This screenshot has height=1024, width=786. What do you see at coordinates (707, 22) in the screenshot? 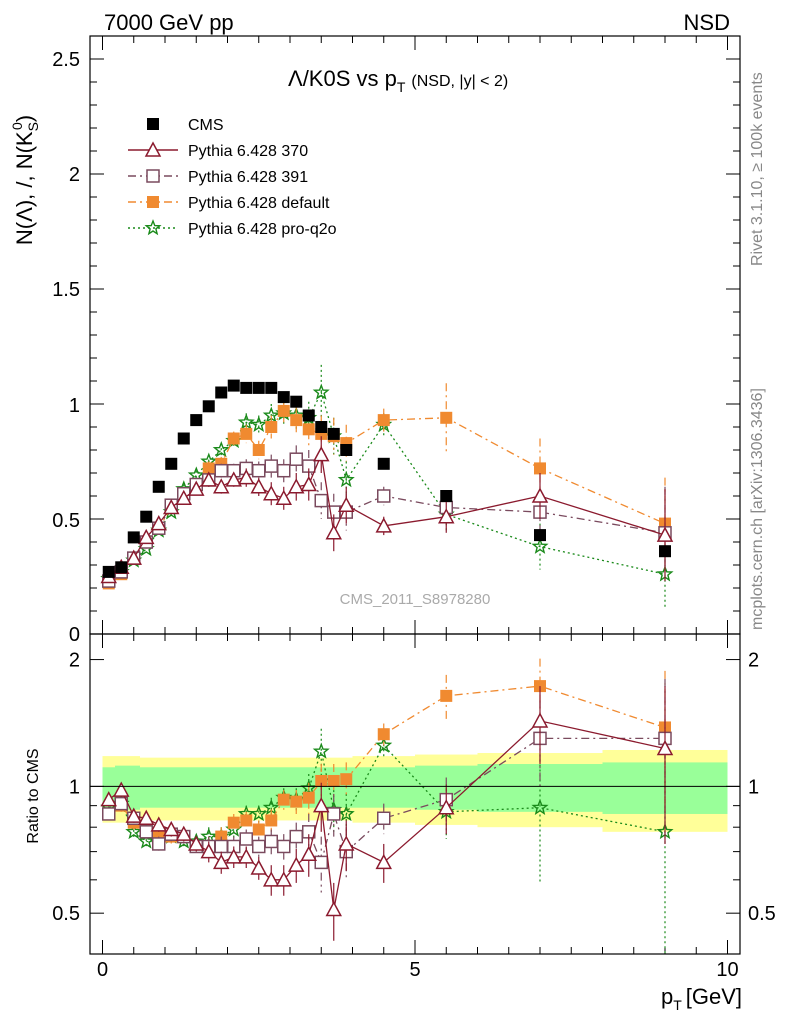
I see `header-process: NSD` at bounding box center [707, 22].